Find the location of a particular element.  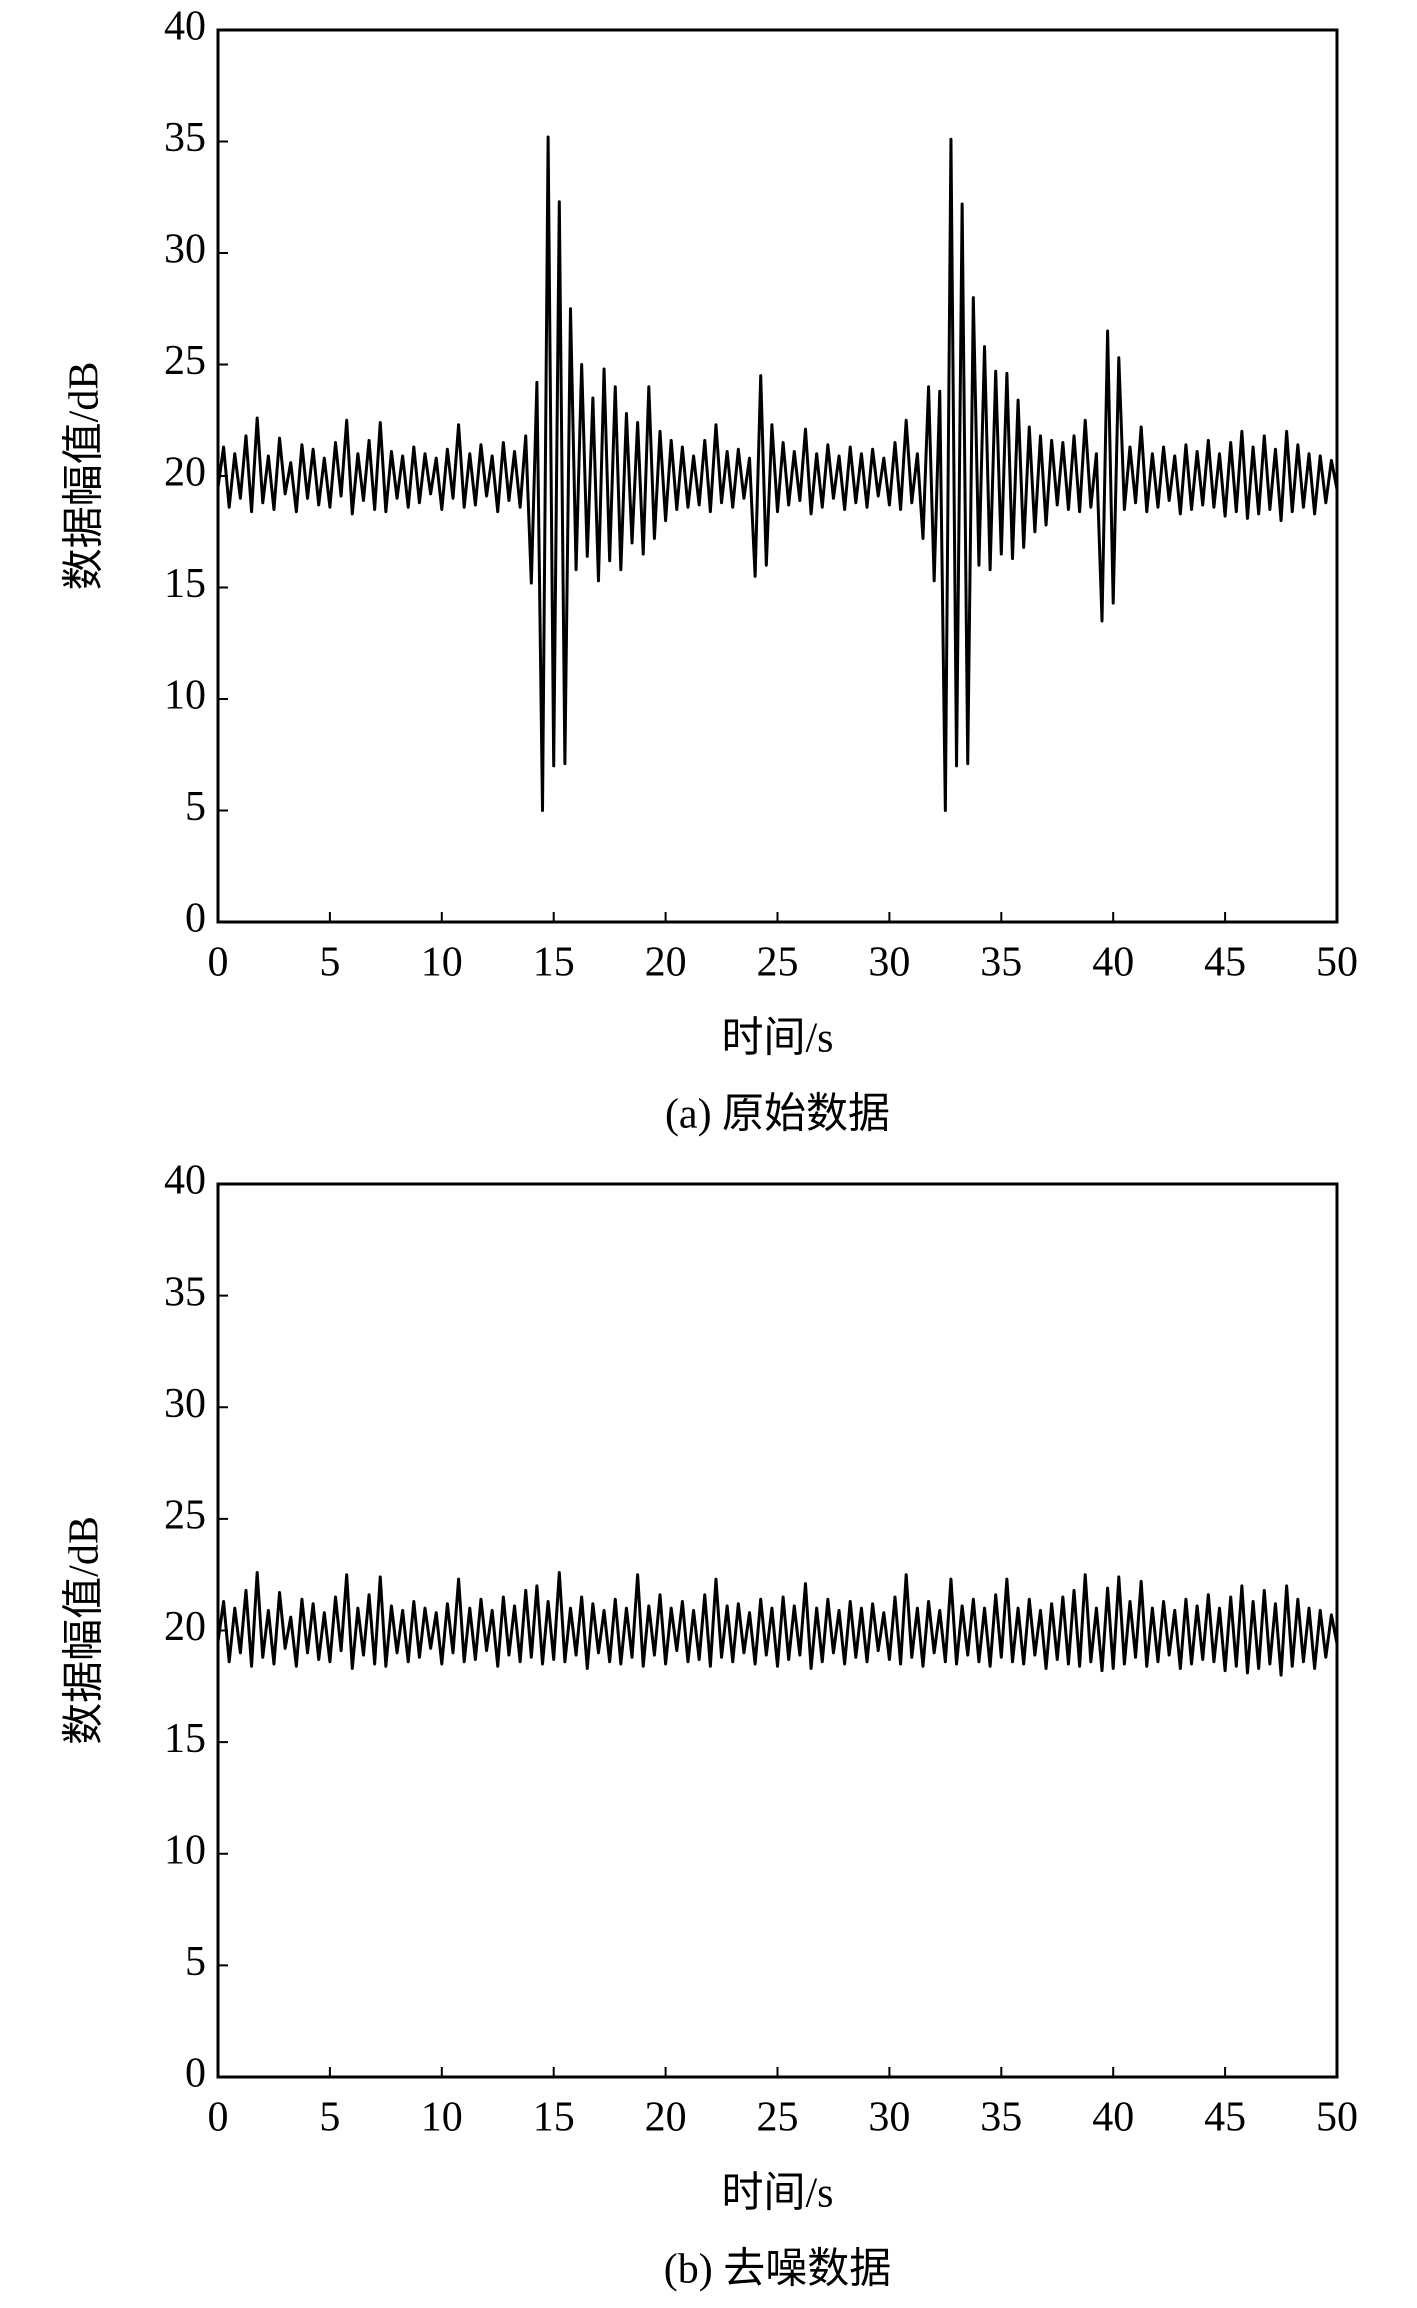

chart-caption: (a) 原始数据 is located at coordinates (777, 1115).